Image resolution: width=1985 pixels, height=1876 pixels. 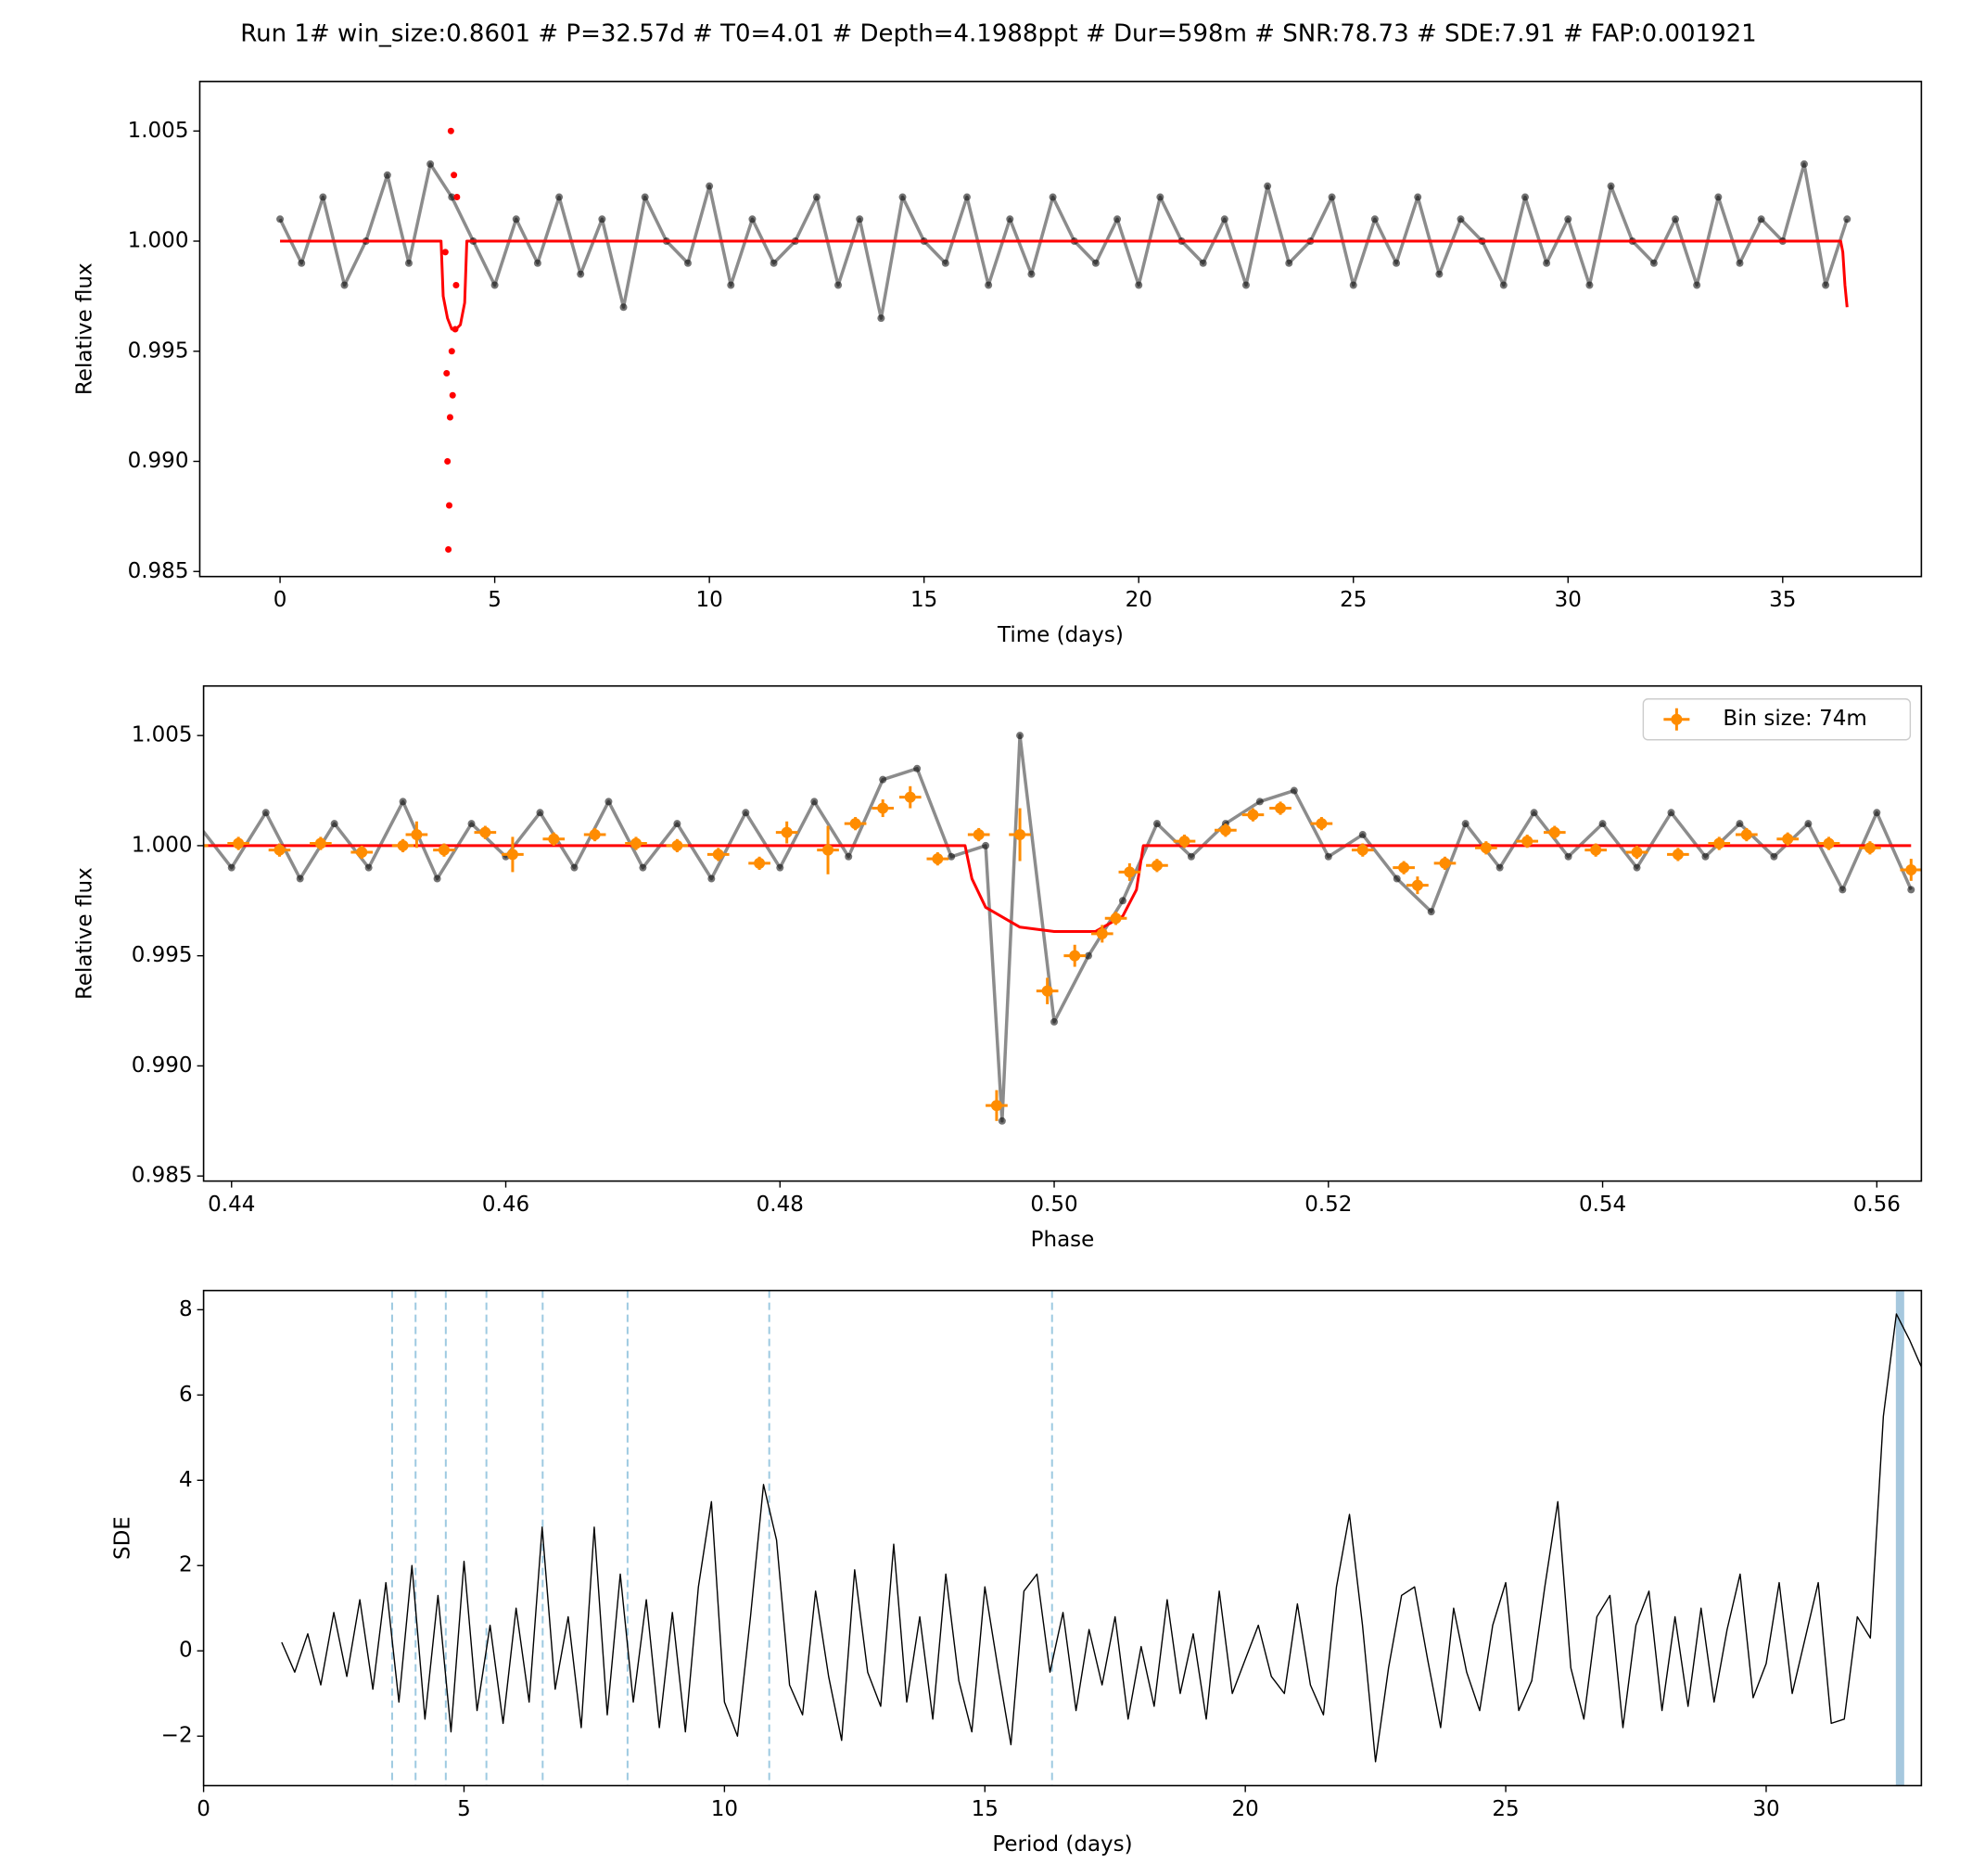 What do you see at coordinates (186, 1309) in the screenshot?
I see `y-tick-label: 8` at bounding box center [186, 1309].